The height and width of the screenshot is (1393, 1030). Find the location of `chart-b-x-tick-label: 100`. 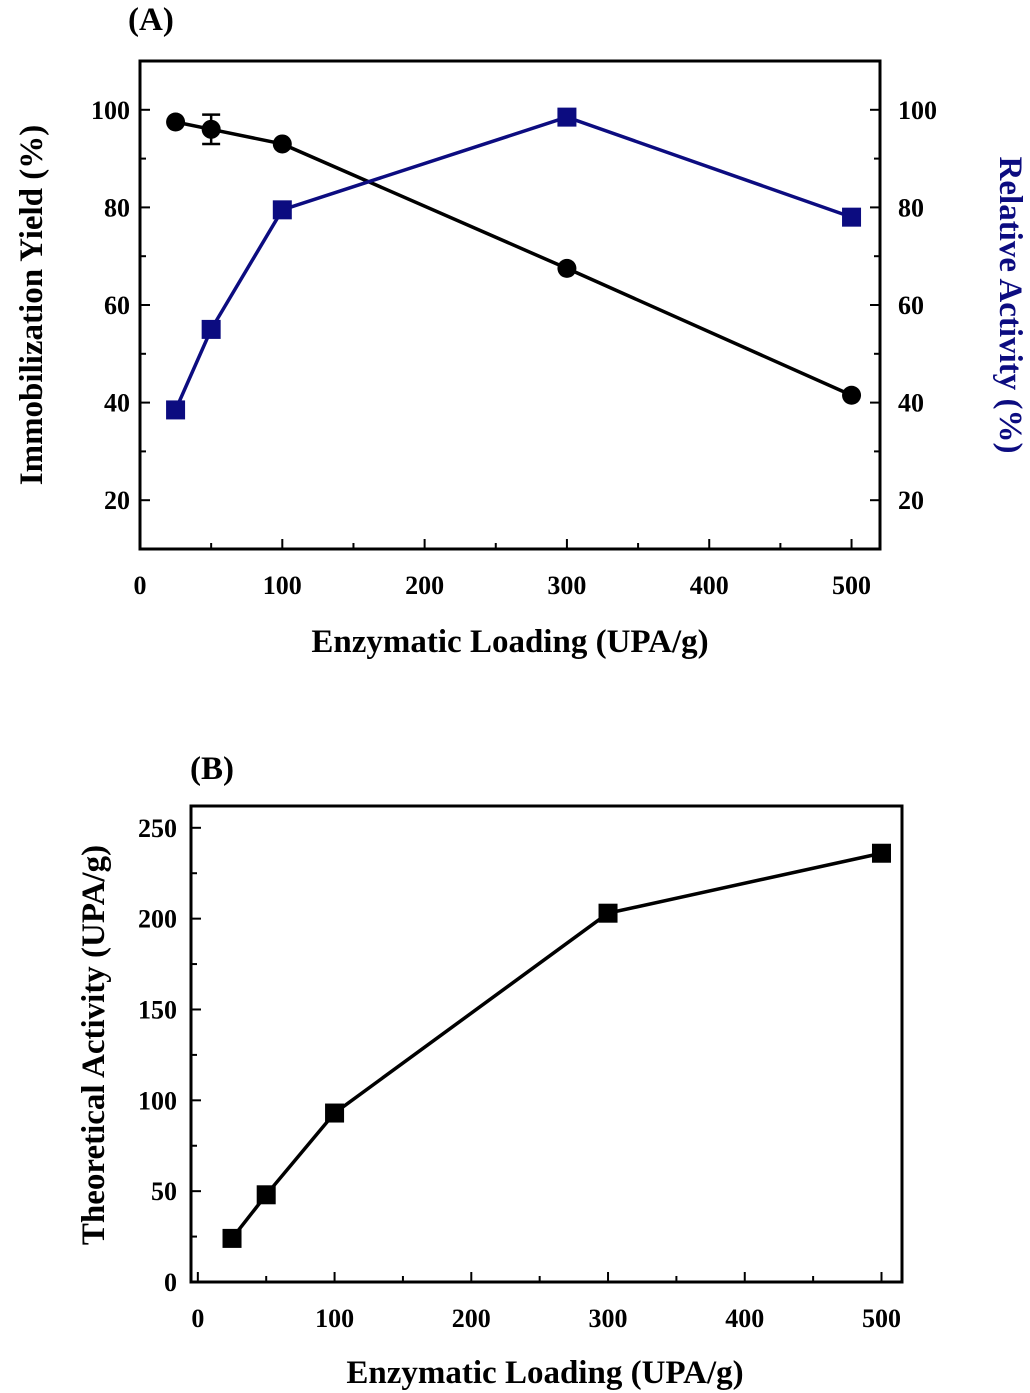

chart-b-x-tick-label: 100 is located at coordinates (334, 1318).